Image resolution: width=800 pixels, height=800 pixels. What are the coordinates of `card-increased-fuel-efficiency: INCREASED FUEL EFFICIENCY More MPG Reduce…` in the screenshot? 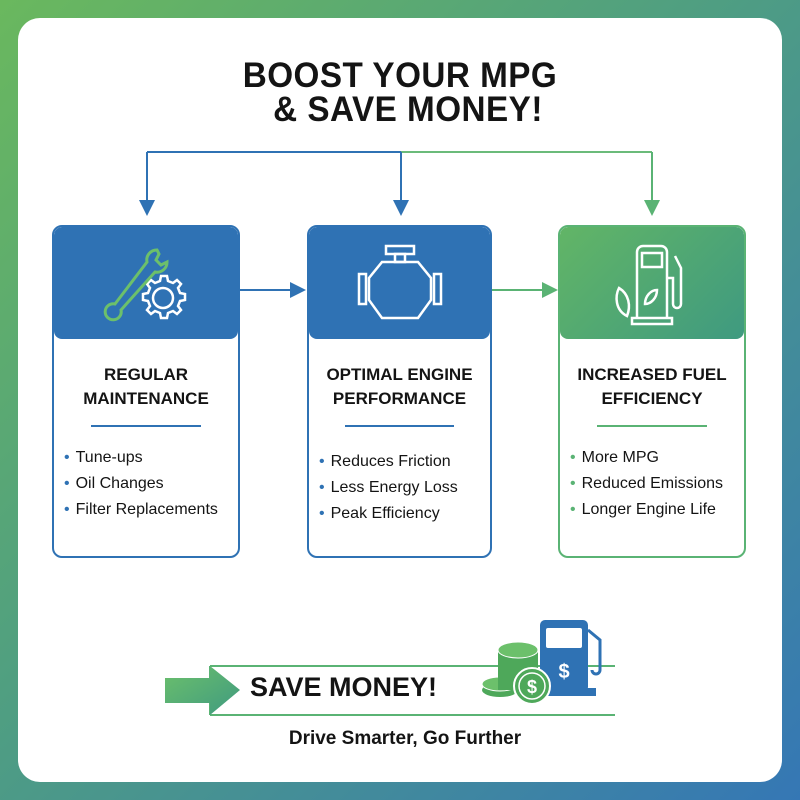 It's located at (652, 391).